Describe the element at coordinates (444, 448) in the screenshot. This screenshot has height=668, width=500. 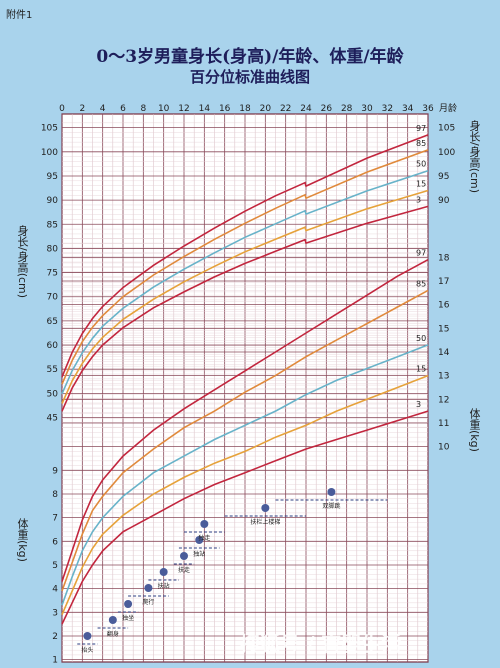
I see `weight-tick-right-10: 10` at that location.